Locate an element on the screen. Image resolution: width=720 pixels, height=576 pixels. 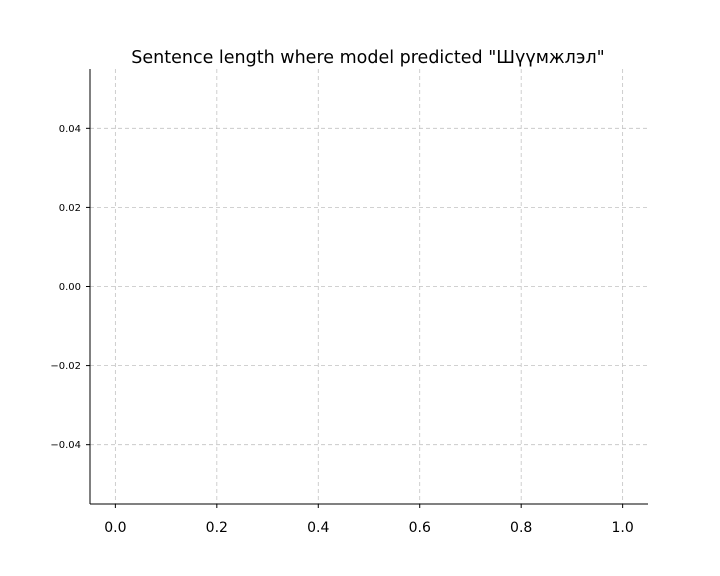
y-tick-label: −0.04 is located at coordinates (65, 445).